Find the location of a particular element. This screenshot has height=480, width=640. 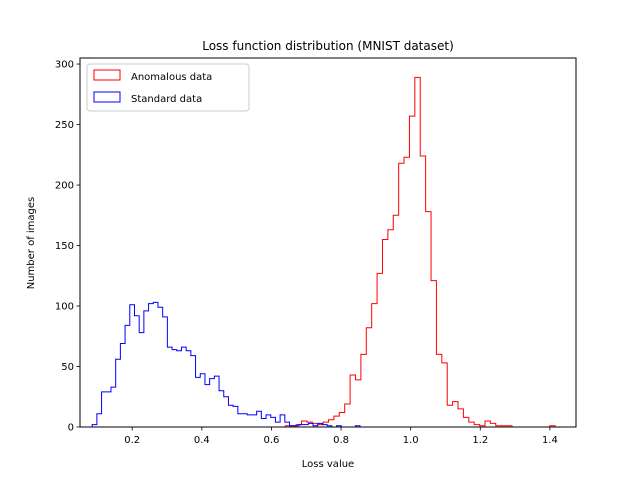

y-tick-label: 50 is located at coordinates (67, 367).